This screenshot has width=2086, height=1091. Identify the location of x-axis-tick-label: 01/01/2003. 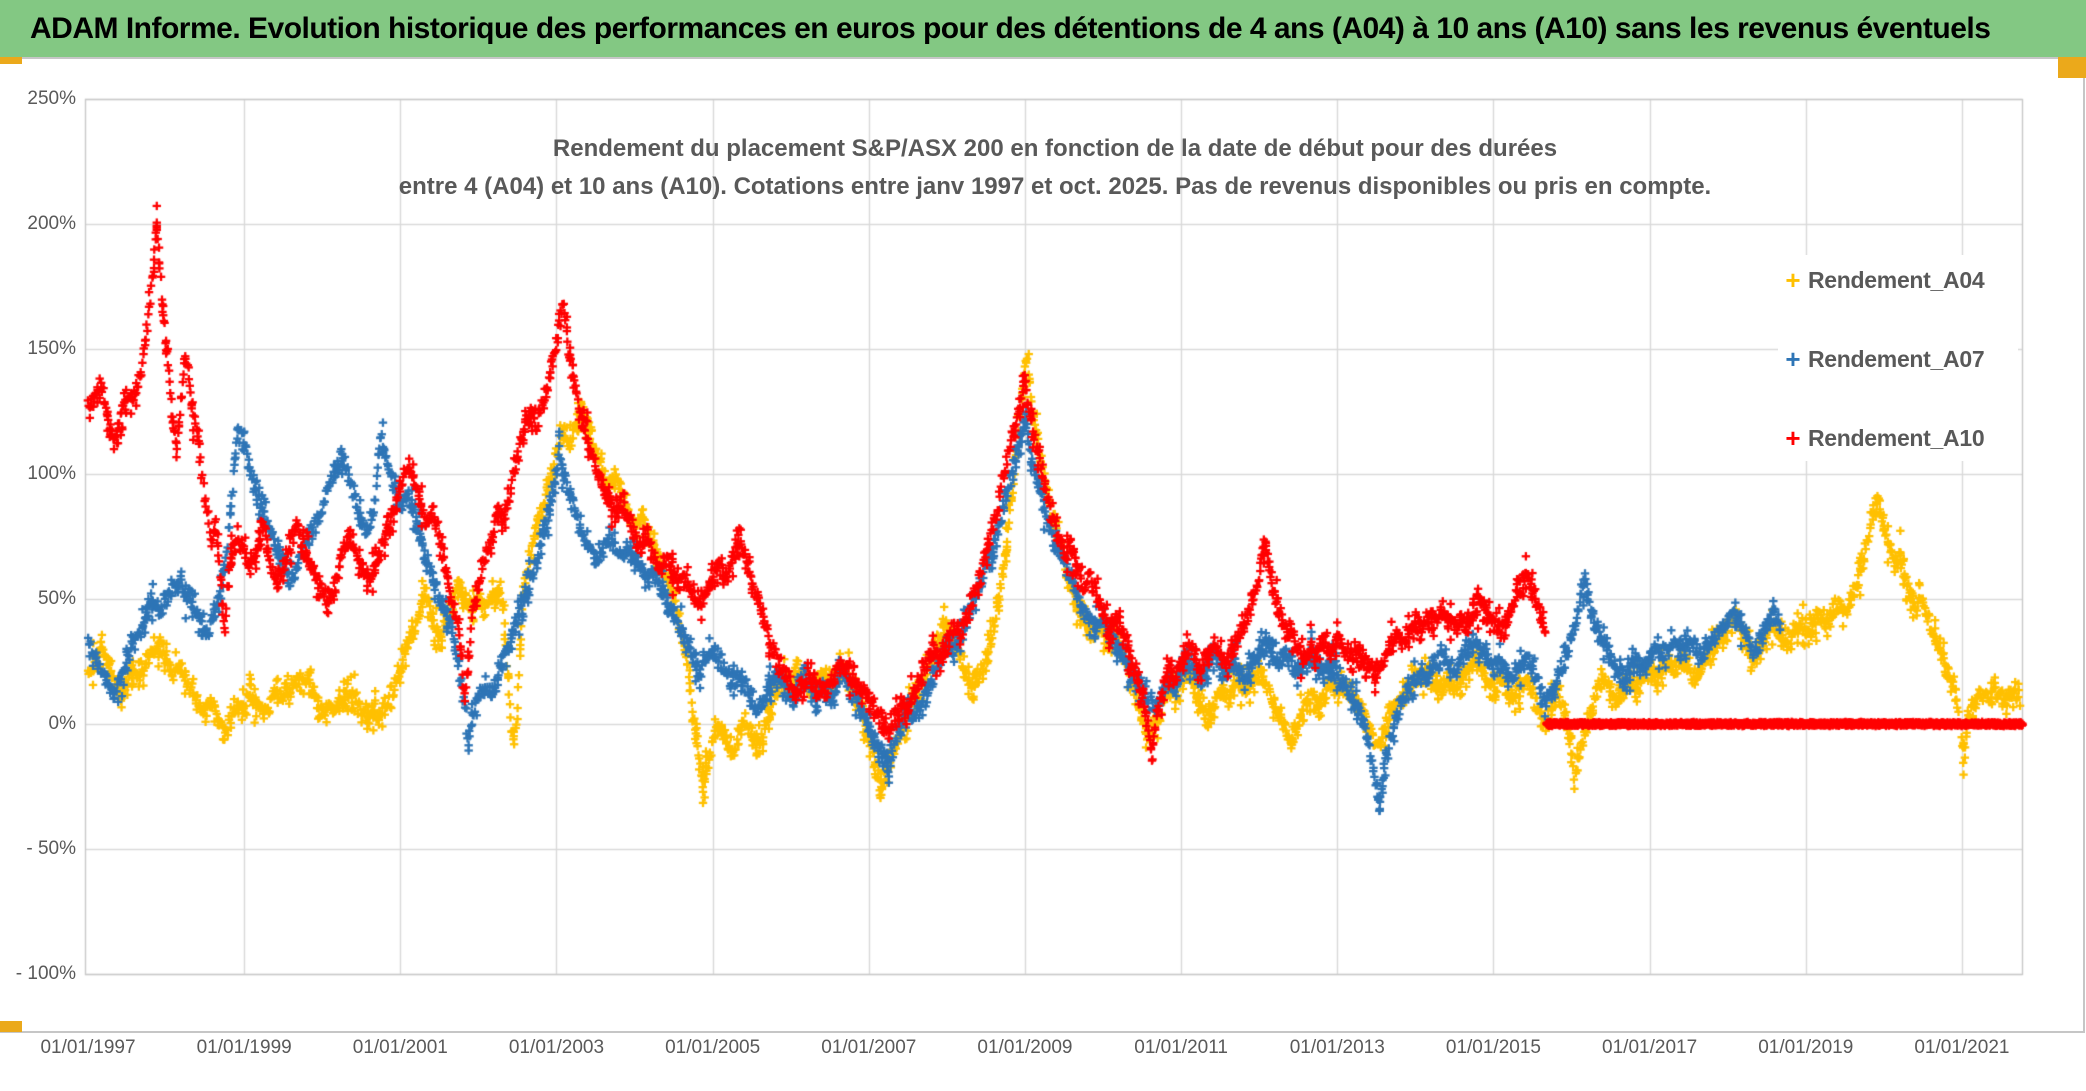
(556, 1047).